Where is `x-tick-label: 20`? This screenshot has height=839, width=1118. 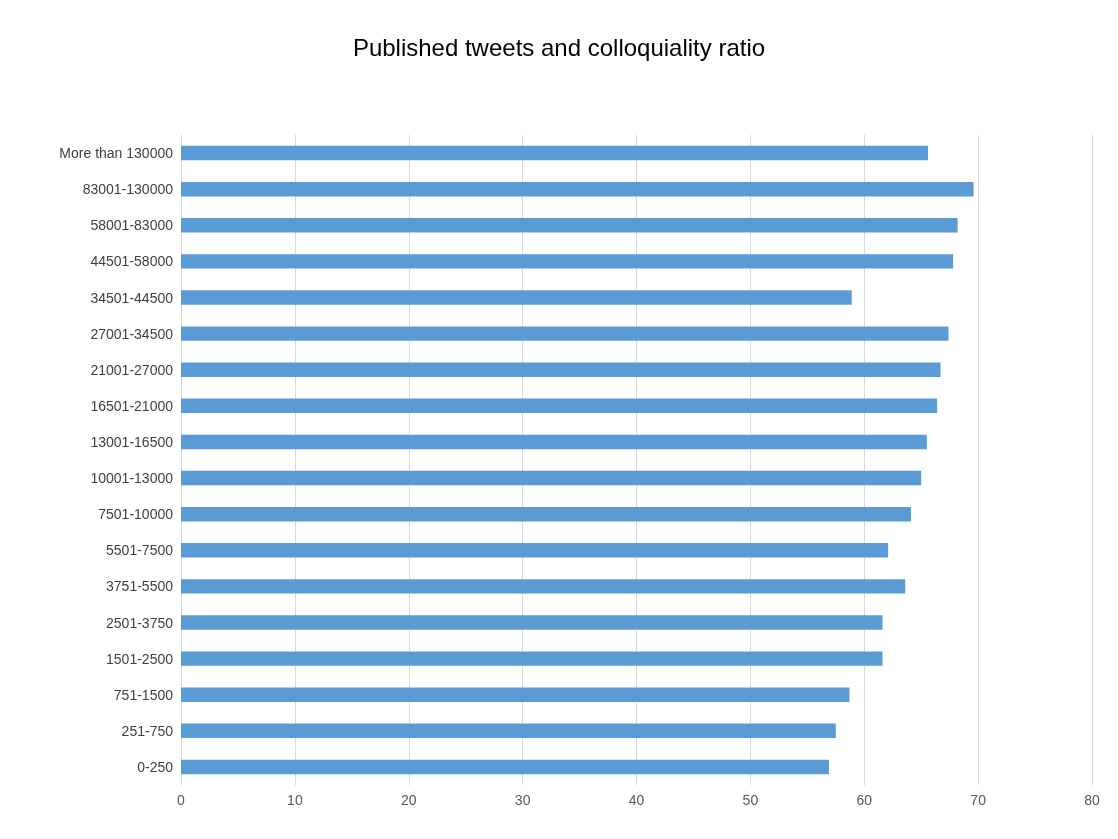
x-tick-label: 20 is located at coordinates (408, 800).